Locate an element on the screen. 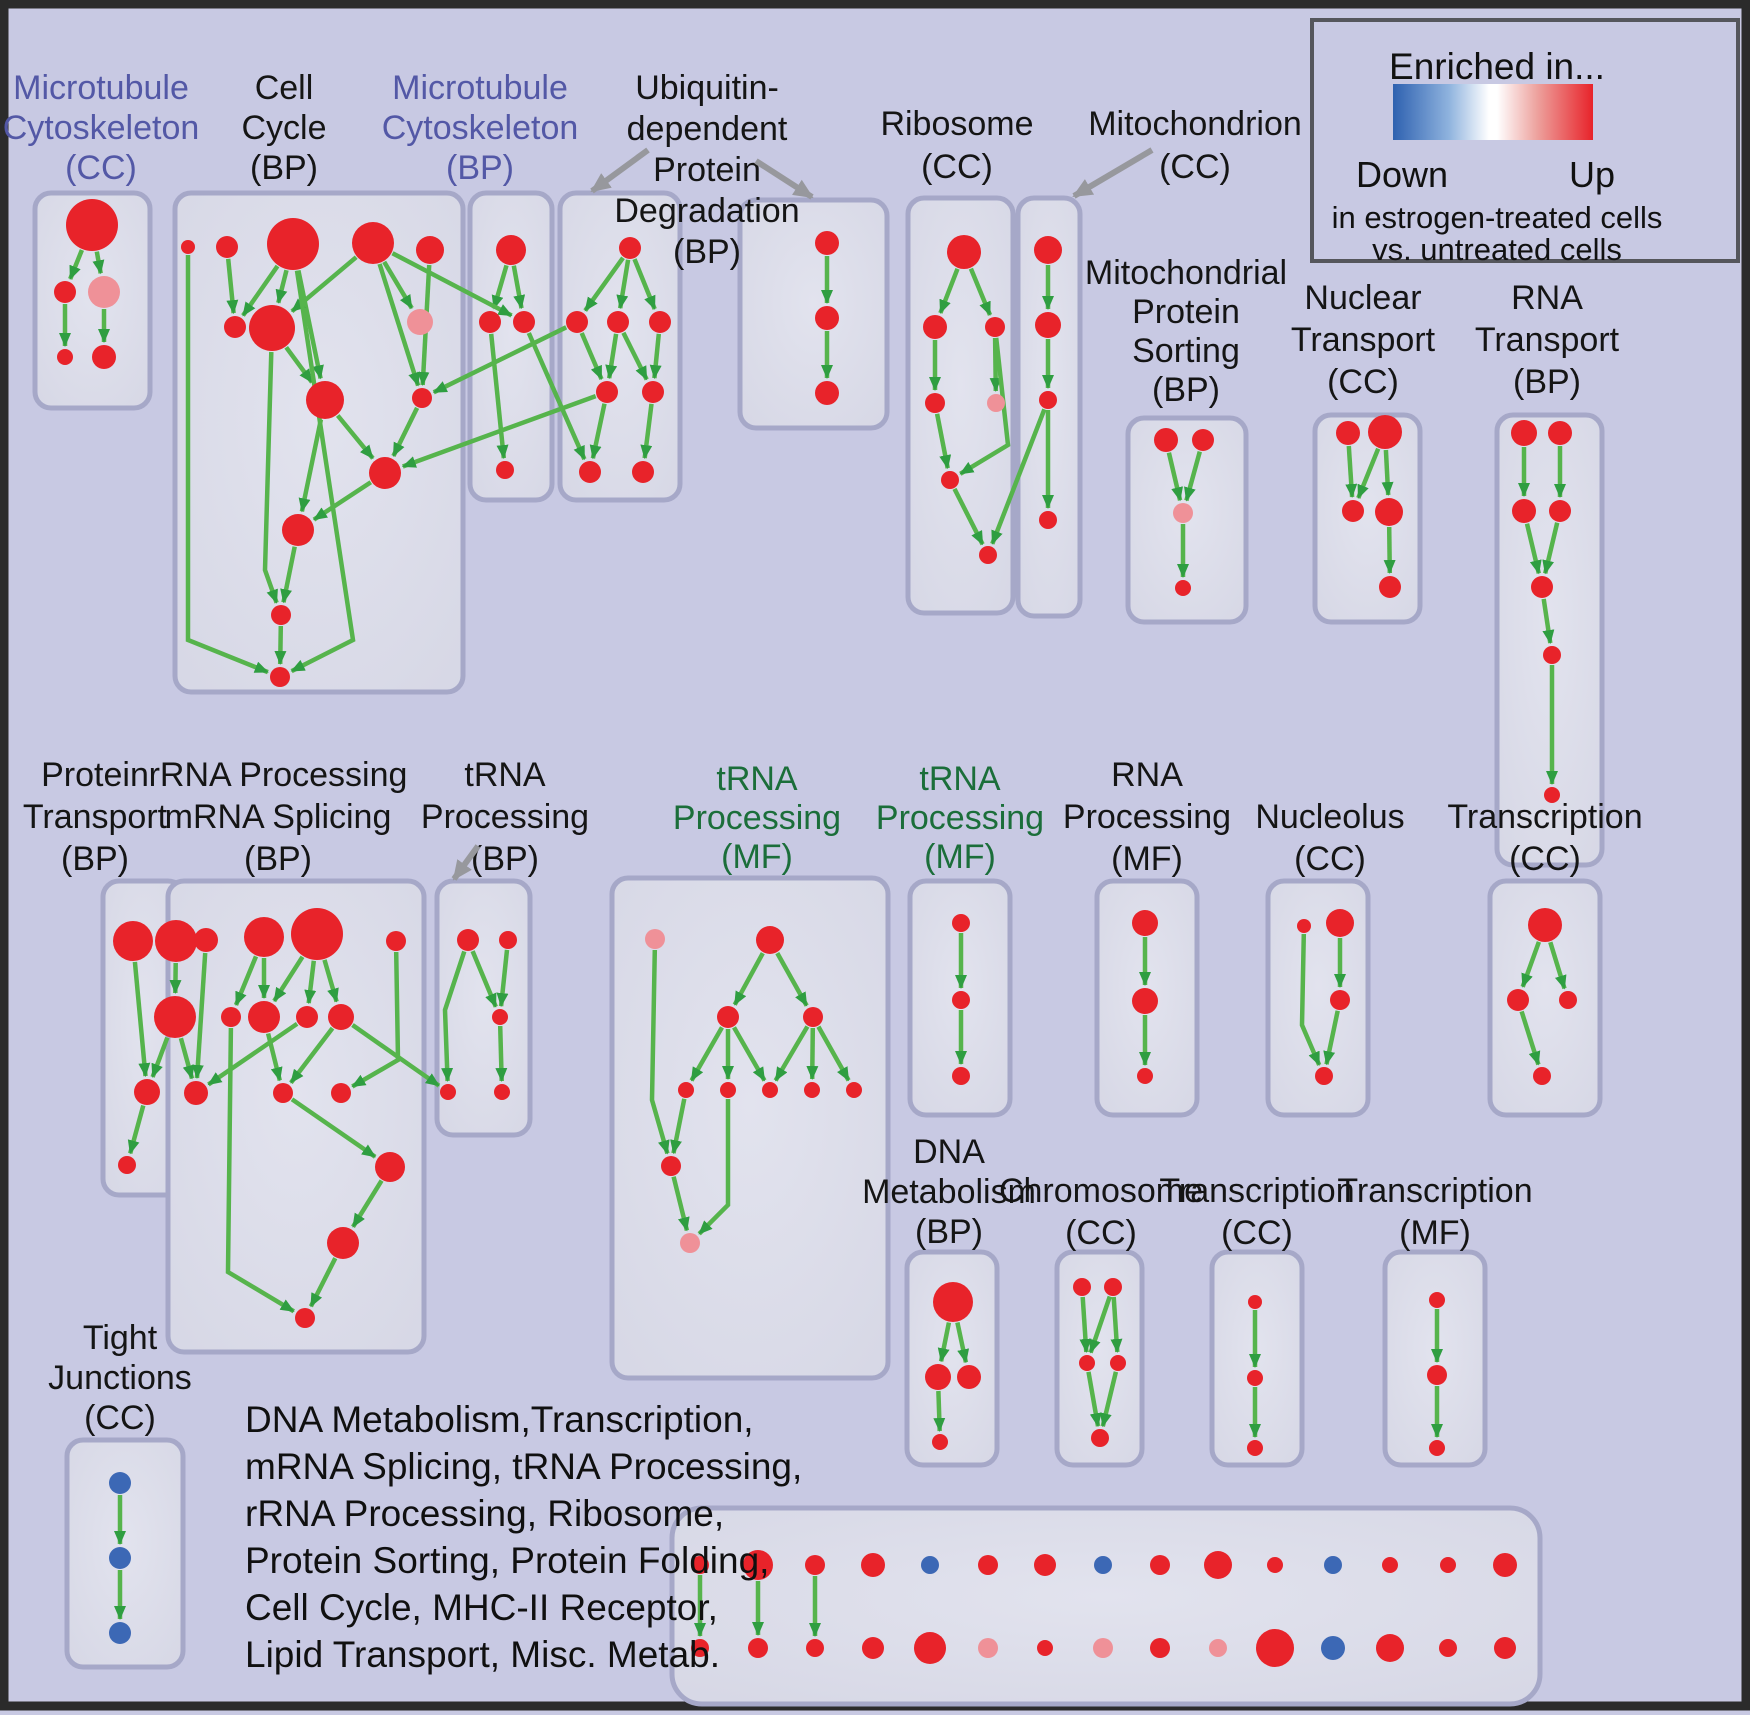  nuclear-transport-cc-label: Nuclear Transport (CC) is located at coordinates (1363, 340).